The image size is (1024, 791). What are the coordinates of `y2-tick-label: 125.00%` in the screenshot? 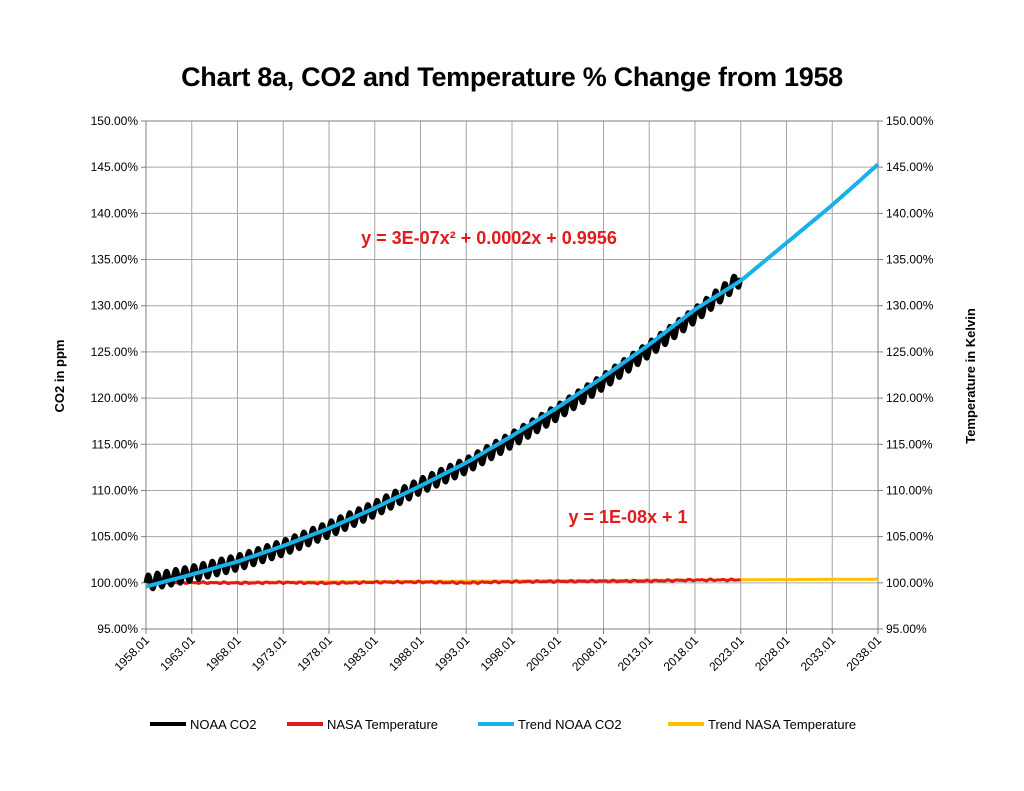 It's located at (910, 352).